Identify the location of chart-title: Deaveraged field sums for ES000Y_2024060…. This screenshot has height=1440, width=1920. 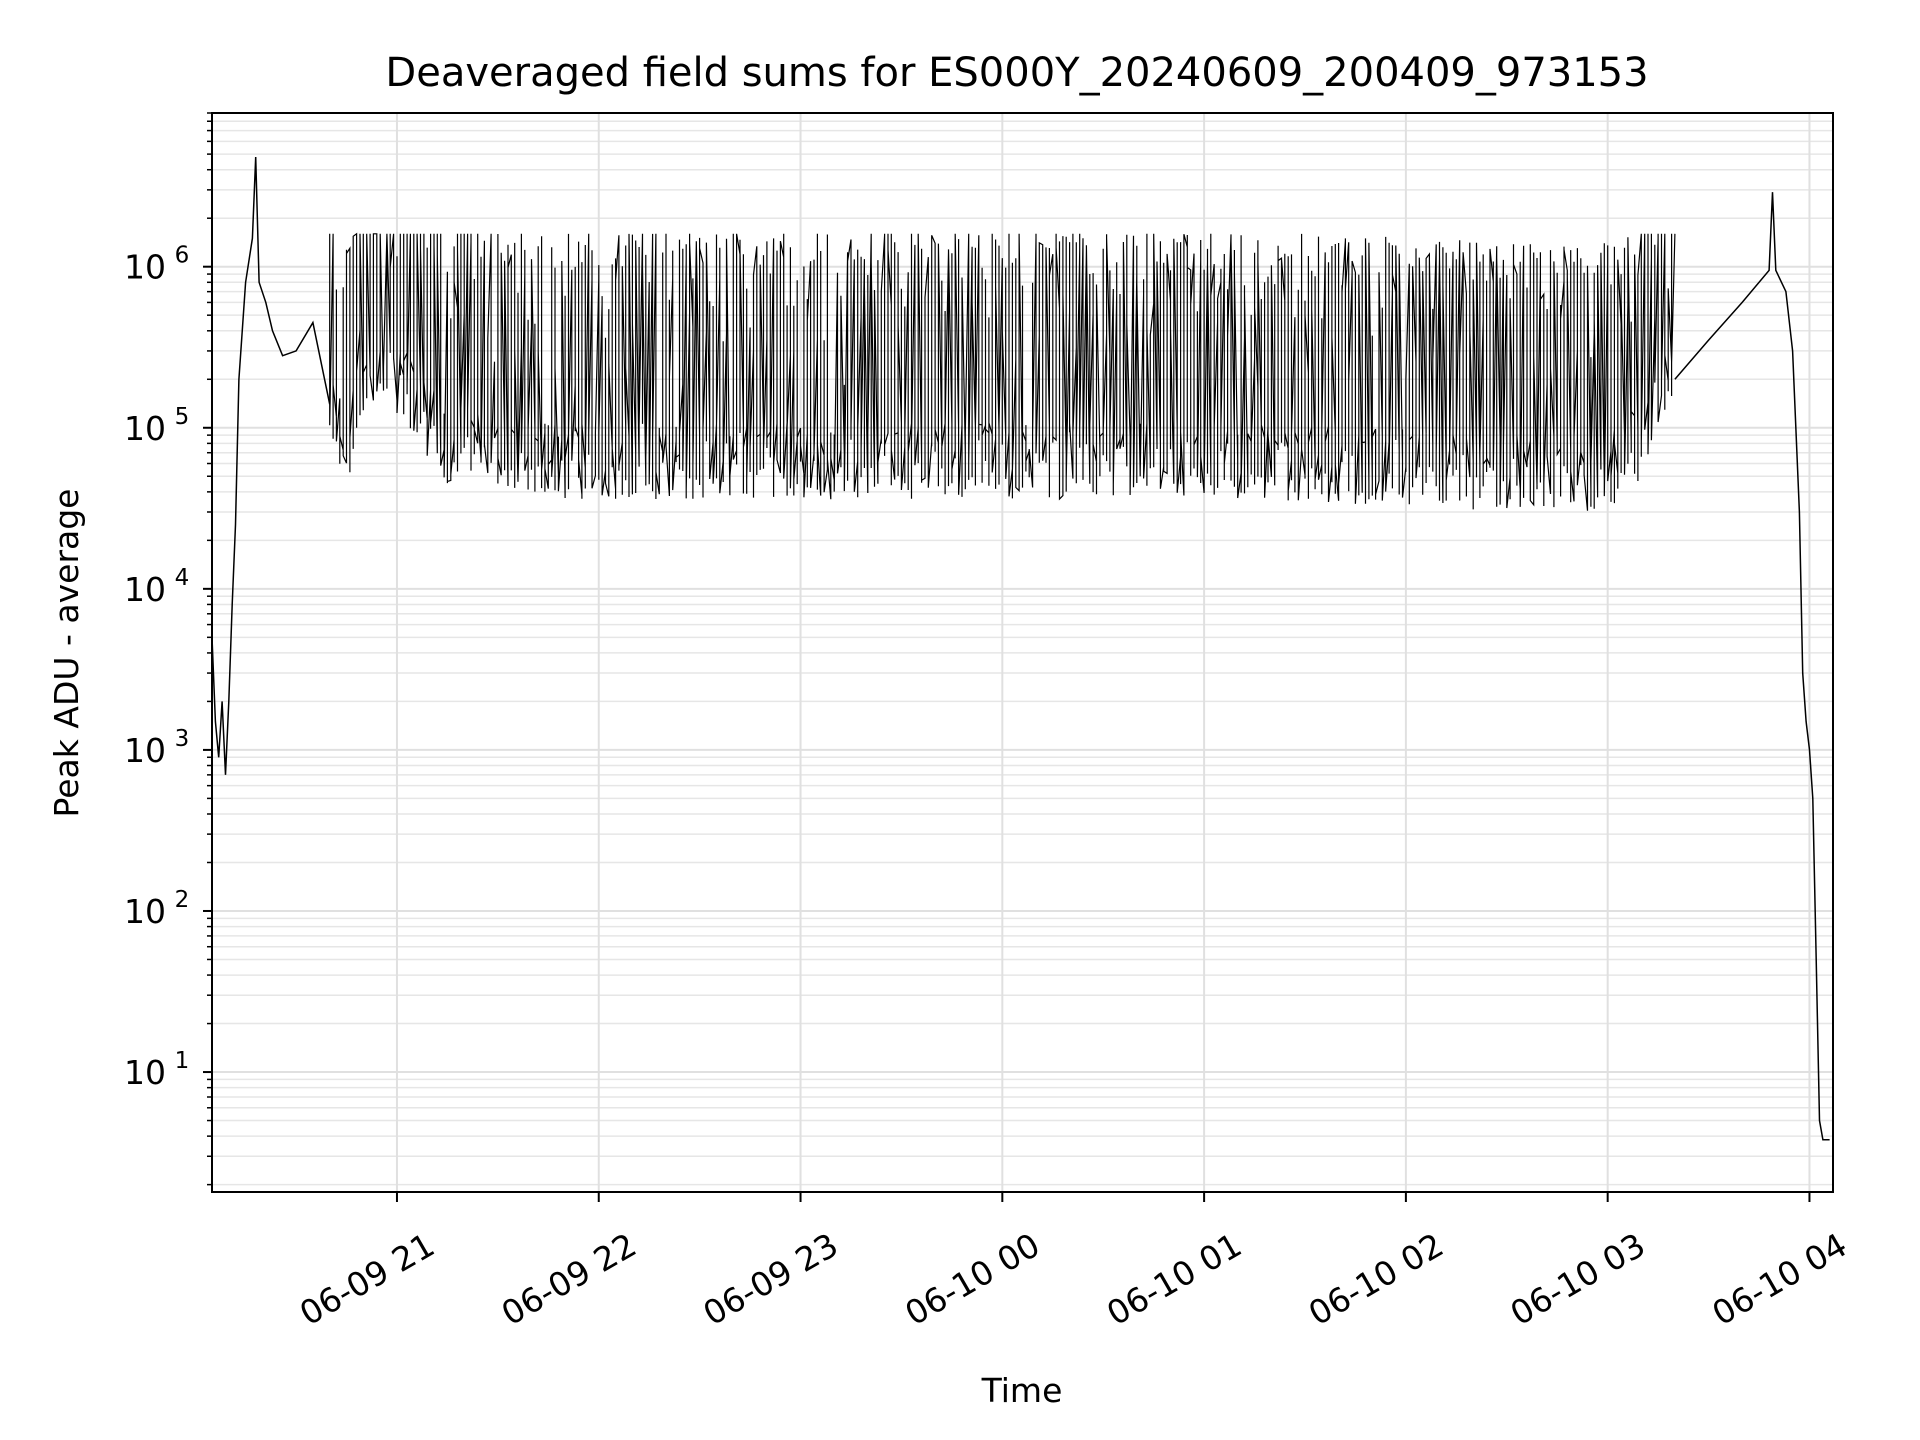
(1016, 73).